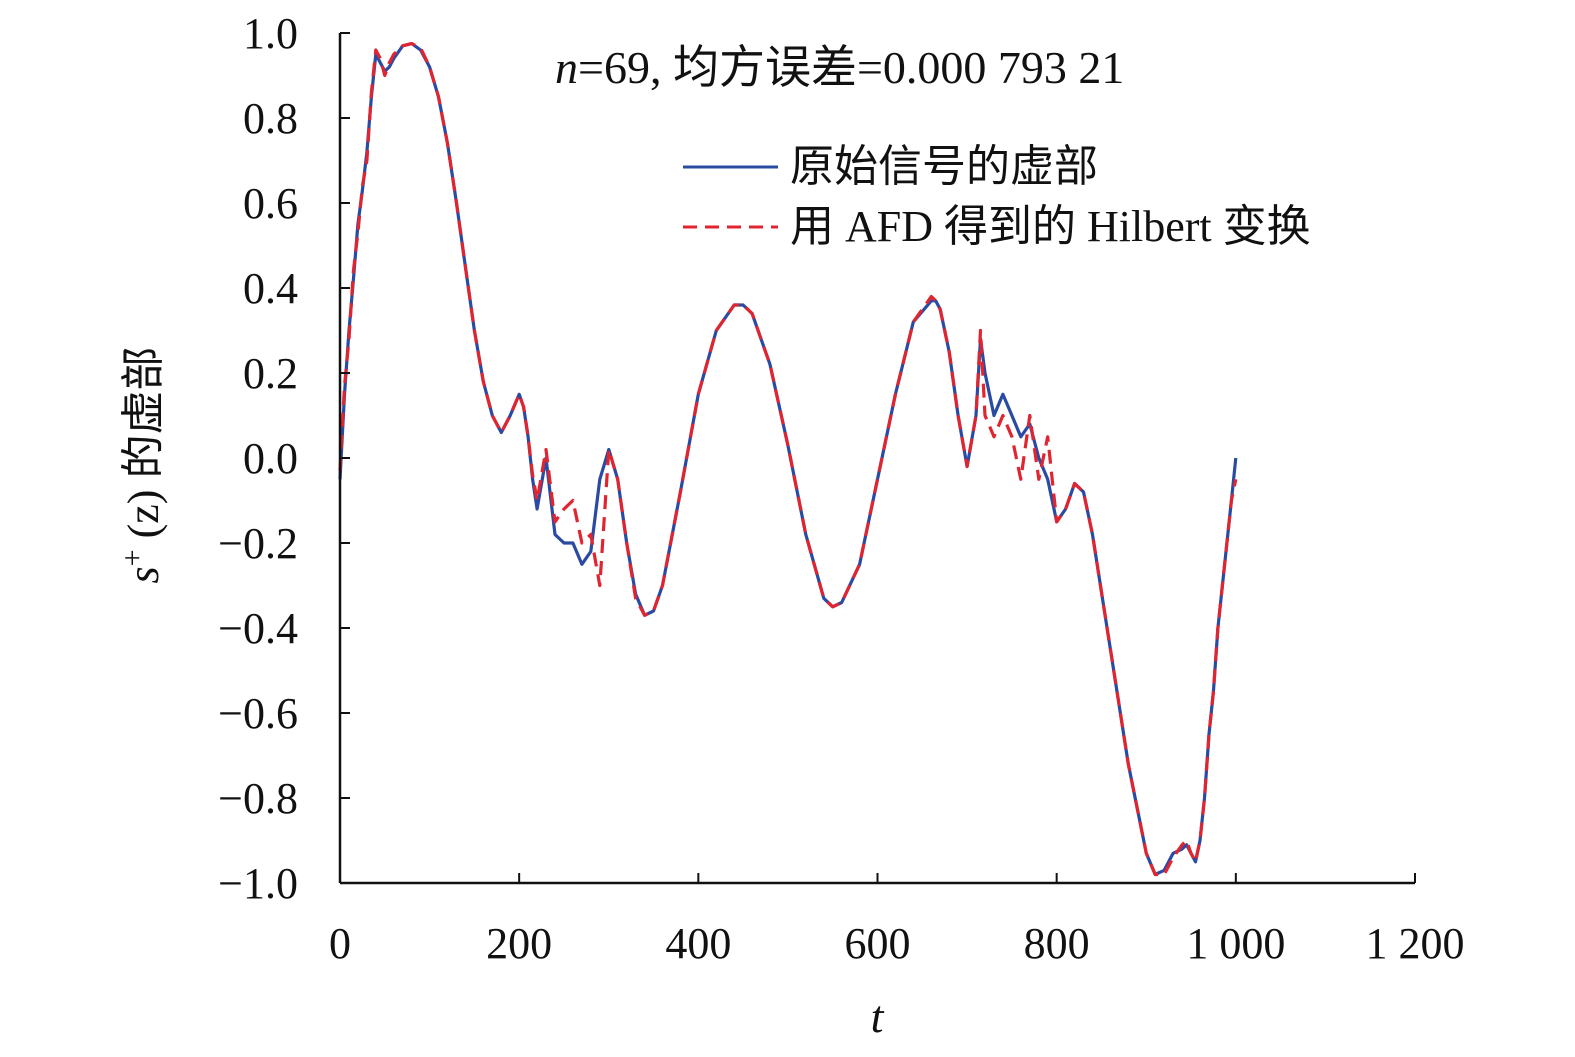 Image resolution: width=1575 pixels, height=1057 pixels. I want to click on y-tick-label: −0.4, so click(258, 628).